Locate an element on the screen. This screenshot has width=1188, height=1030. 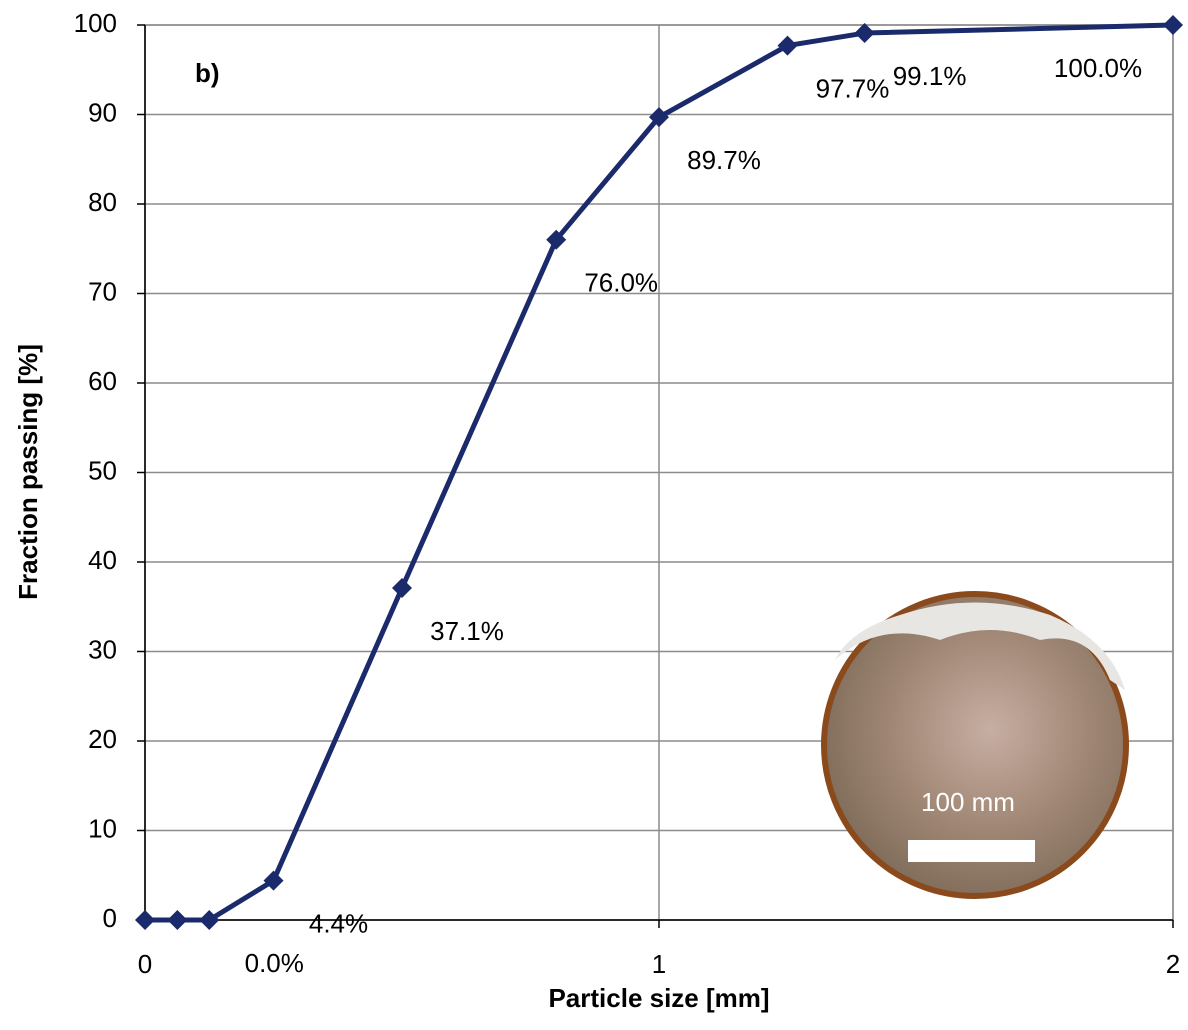
data-label: 76.0% is located at coordinates (621, 283).